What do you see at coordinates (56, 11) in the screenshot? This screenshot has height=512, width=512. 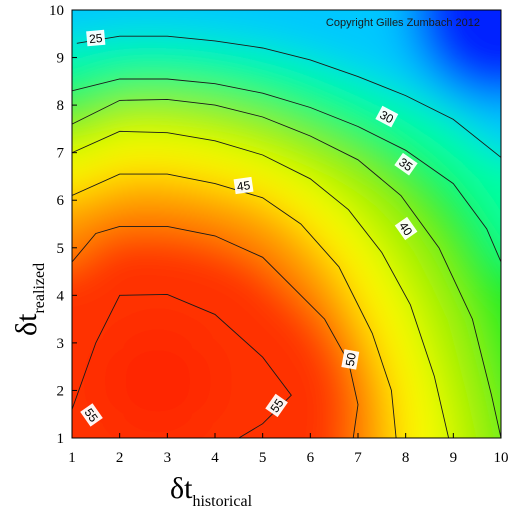 I see `y-tick-label-10: 10` at bounding box center [56, 11].